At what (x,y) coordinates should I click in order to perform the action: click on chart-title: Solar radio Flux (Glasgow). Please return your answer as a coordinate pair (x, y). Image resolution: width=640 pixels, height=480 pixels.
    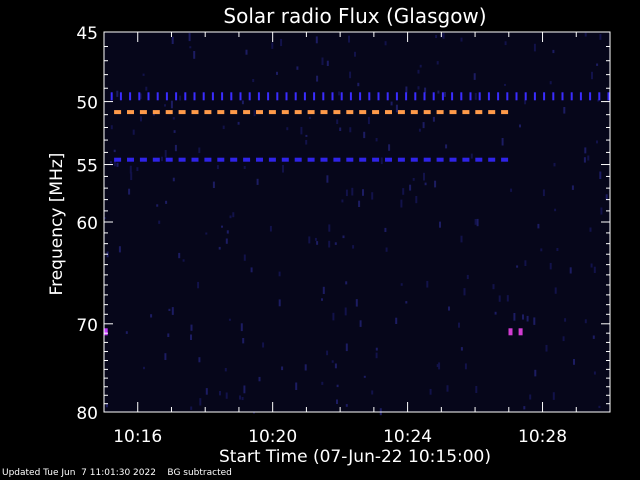
    Looking at the image, I should click on (354, 16).